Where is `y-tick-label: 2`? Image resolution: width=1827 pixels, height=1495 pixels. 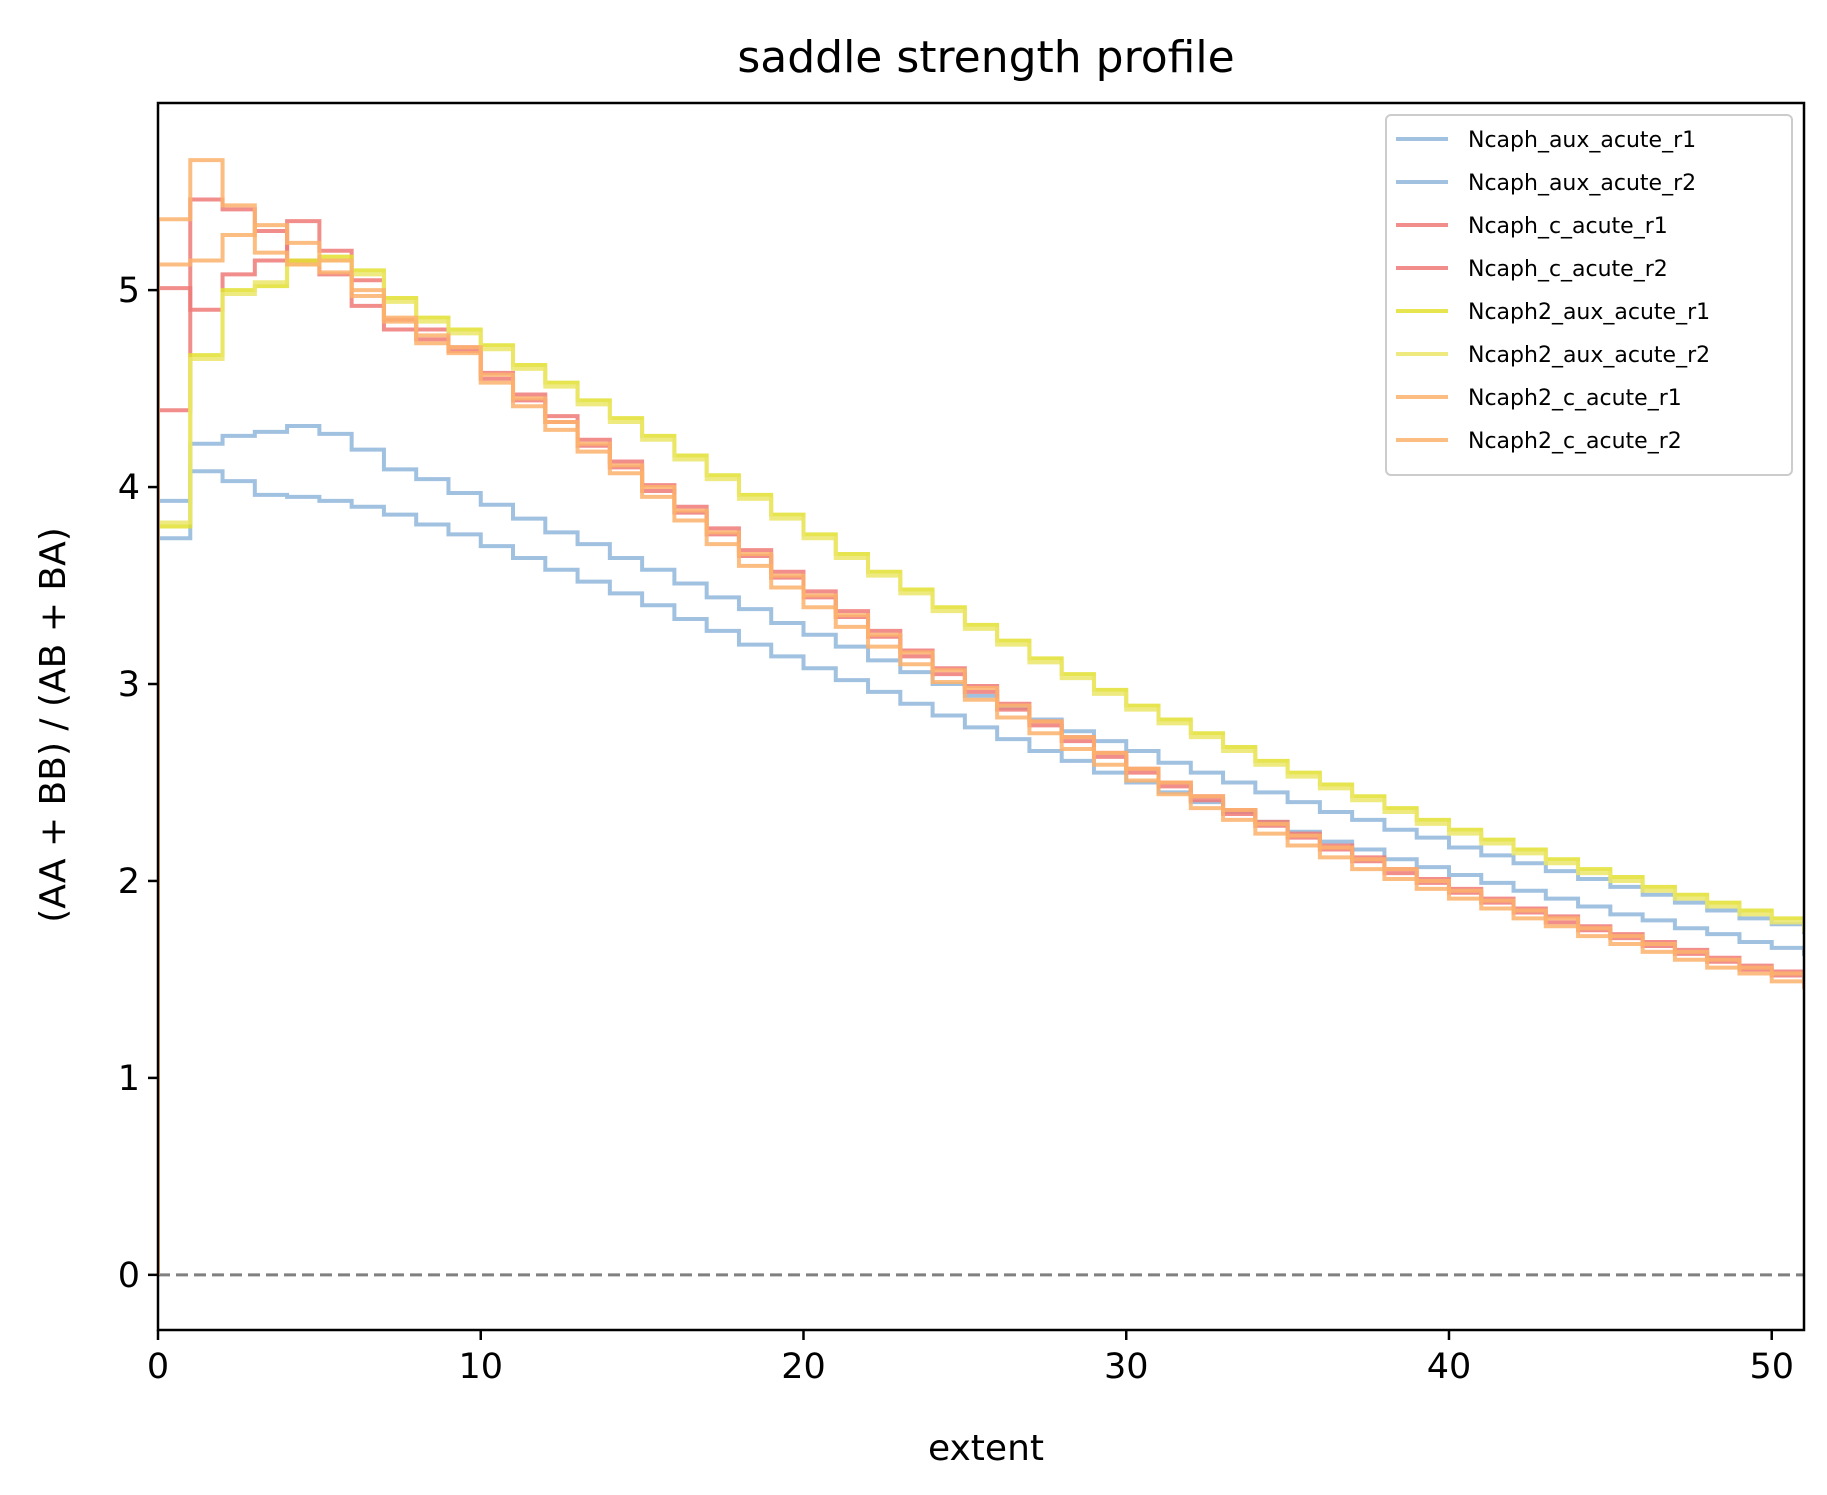 y-tick-label: 2 is located at coordinates (129, 882).